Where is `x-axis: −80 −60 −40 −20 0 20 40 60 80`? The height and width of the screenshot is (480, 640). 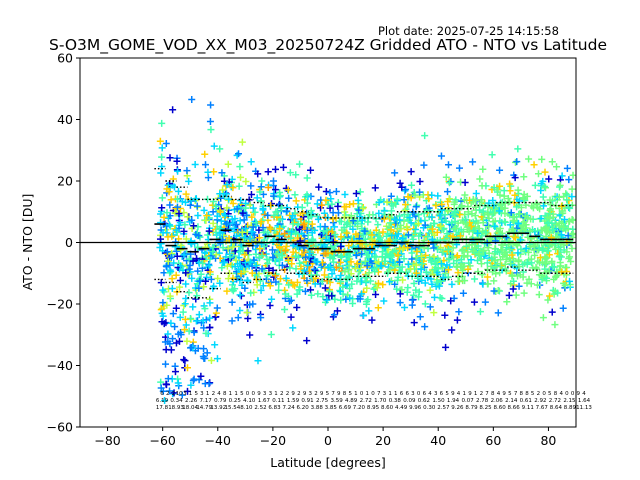 x-axis: −80 −60 −40 −20 0 20 40 60 80 is located at coordinates (325, 437).